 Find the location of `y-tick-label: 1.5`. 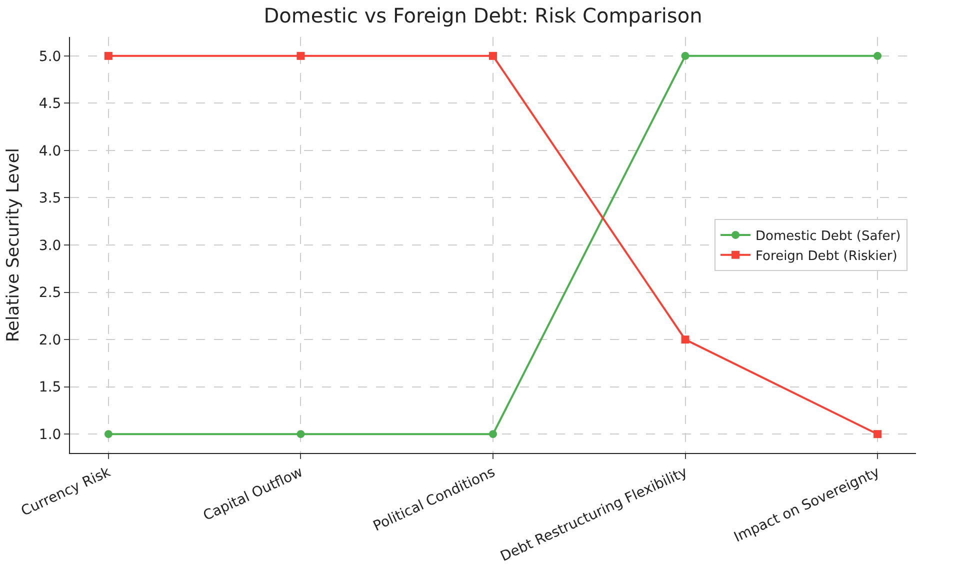

y-tick-label: 1.5 is located at coordinates (50, 388).